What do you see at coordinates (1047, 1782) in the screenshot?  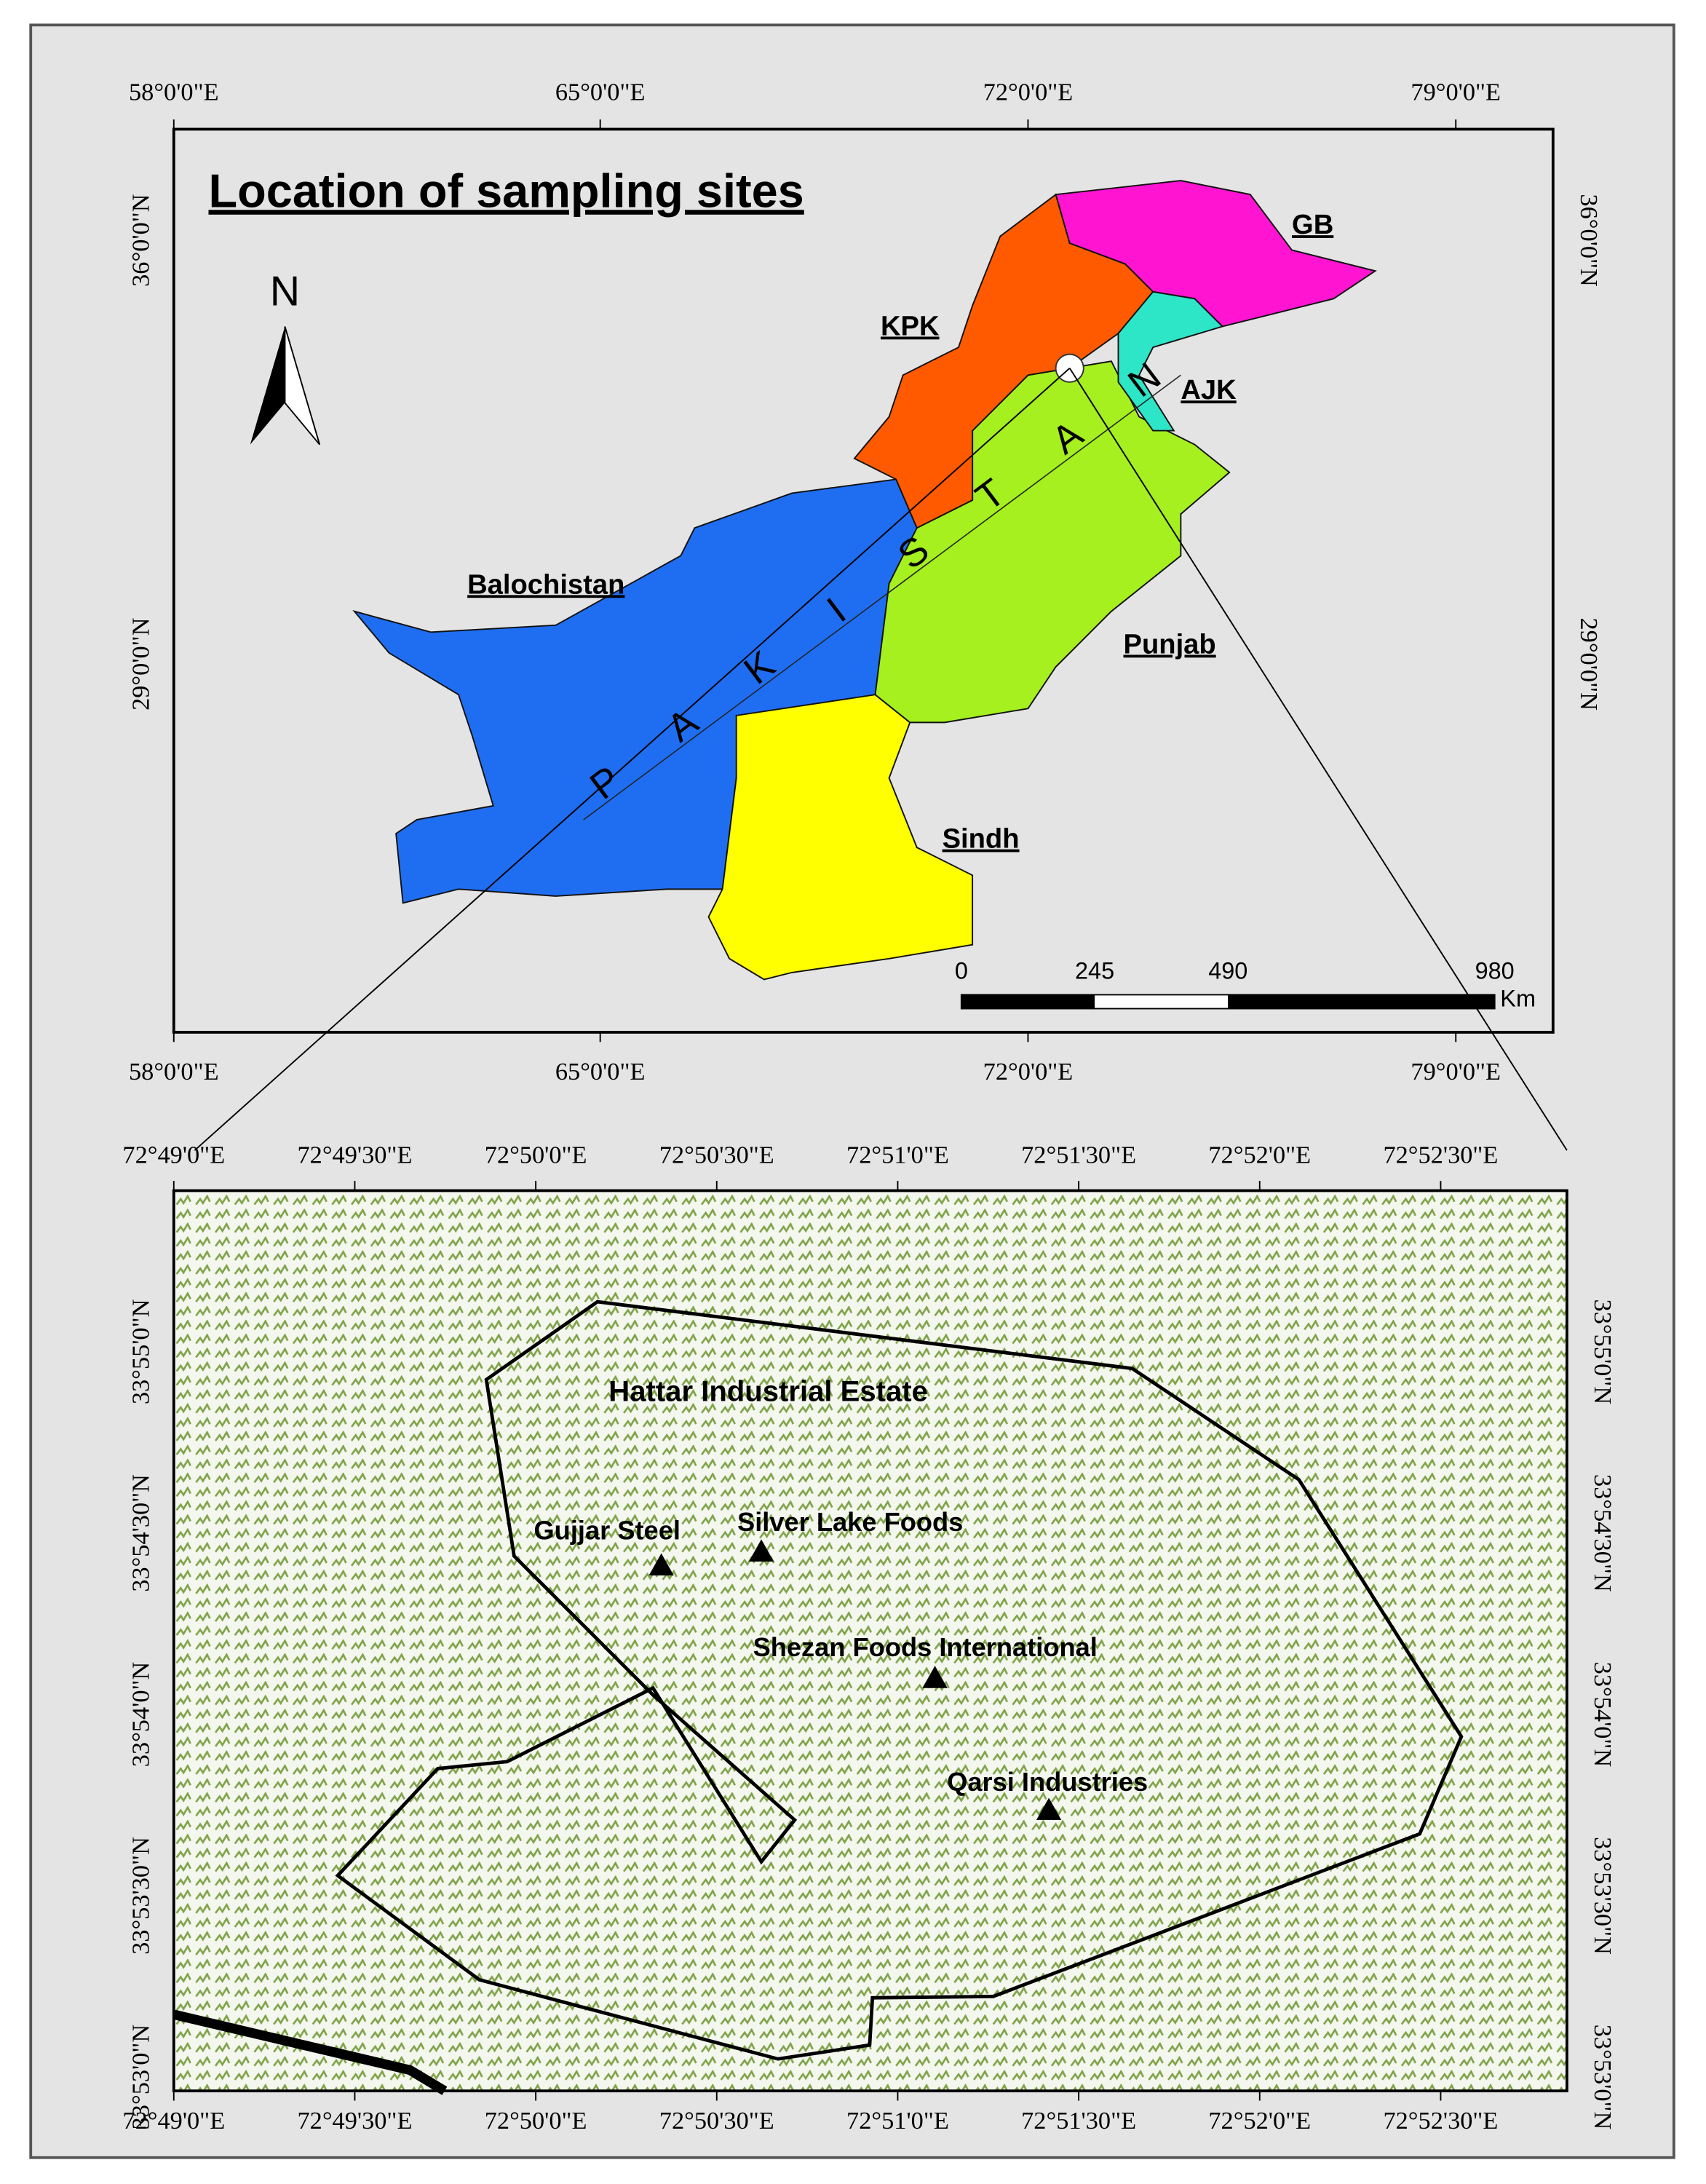 I see `site-label: Qarsi Industries` at bounding box center [1047, 1782].